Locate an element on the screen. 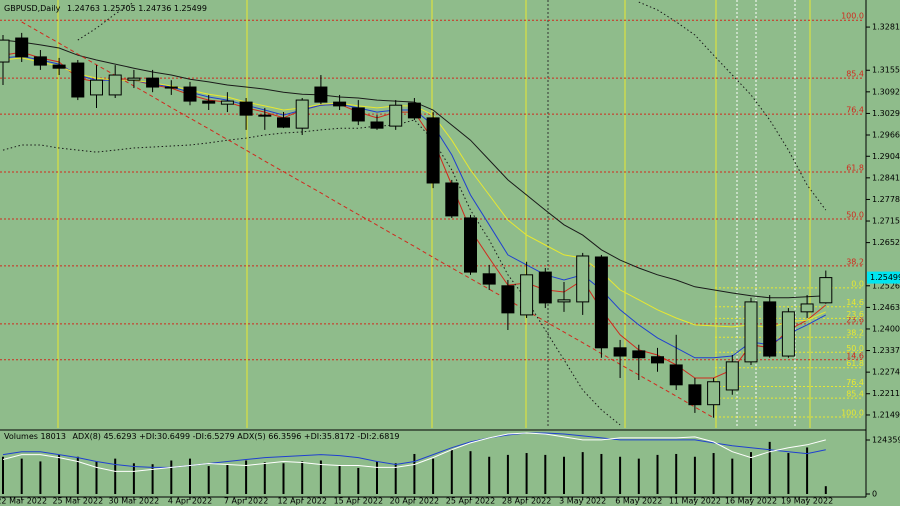 The image size is (900, 506). price-marker-label: 1.25499 is located at coordinates (885, 277).